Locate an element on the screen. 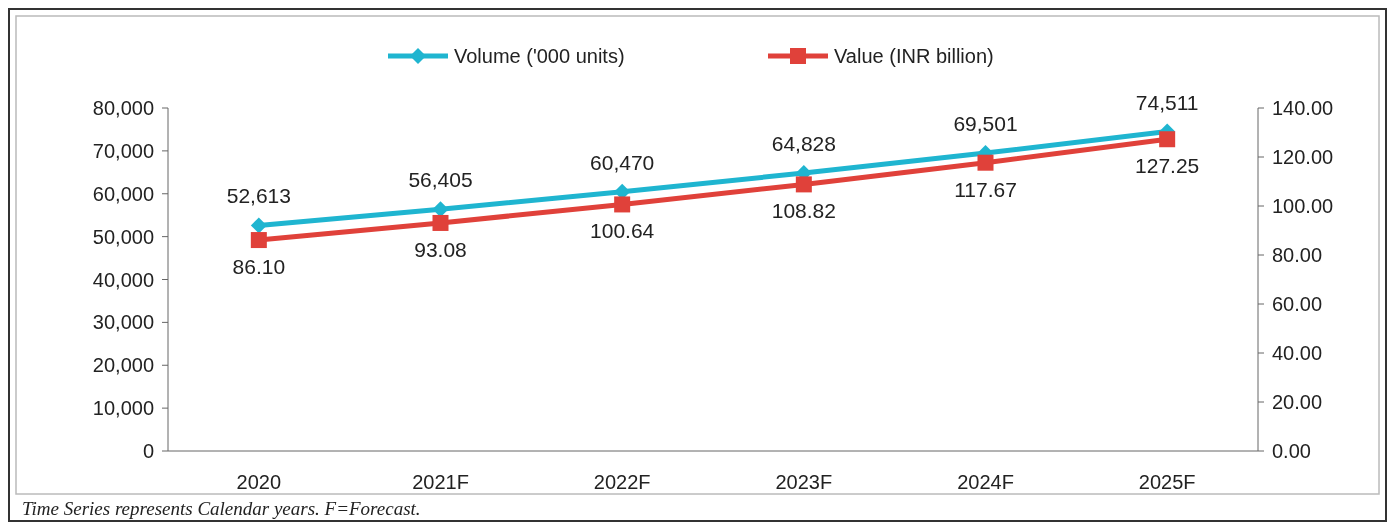 The height and width of the screenshot is (530, 1395). legend-label: Volume ('000 units) is located at coordinates (539, 56).